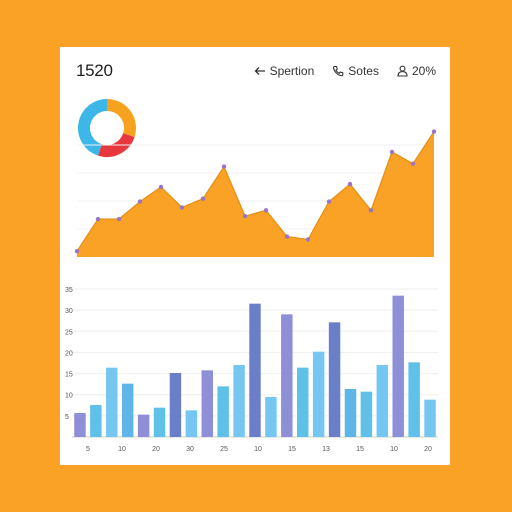 The image size is (512, 512). What do you see at coordinates (69, 290) in the screenshot?
I see `y-tick-label: 35` at bounding box center [69, 290].